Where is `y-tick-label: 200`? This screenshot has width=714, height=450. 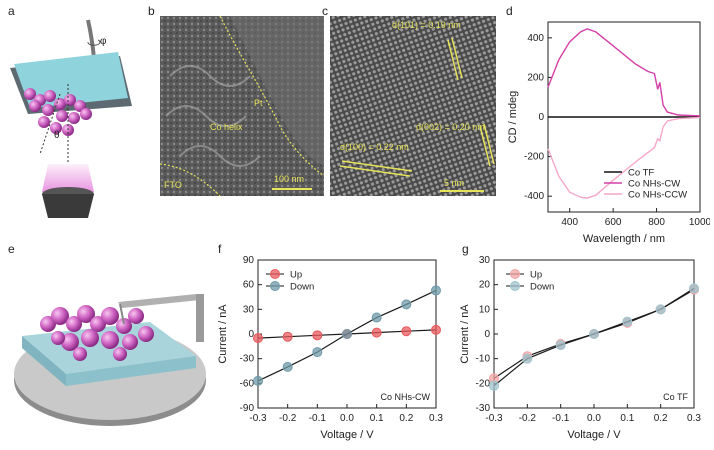
y-tick-label: 200 is located at coordinates (535, 77).